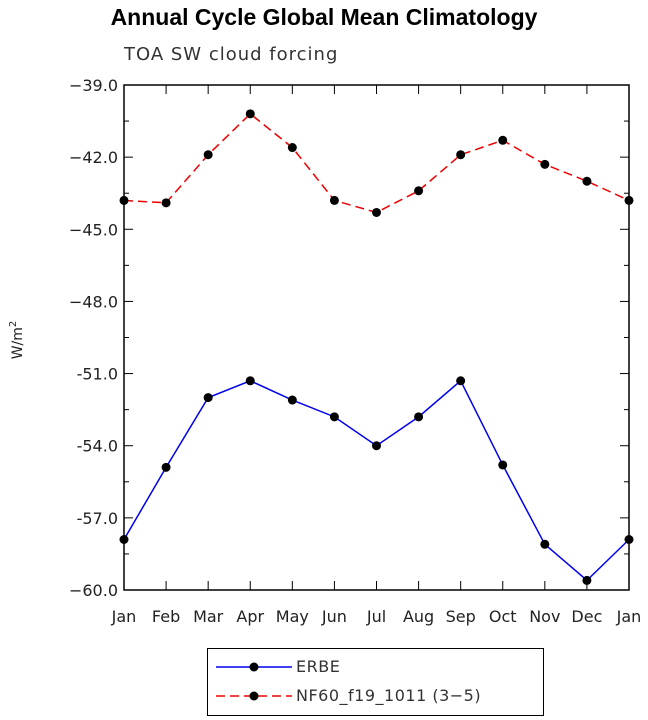 This screenshot has height=720, width=648. I want to click on x-tick-label: Aug, so click(418, 616).